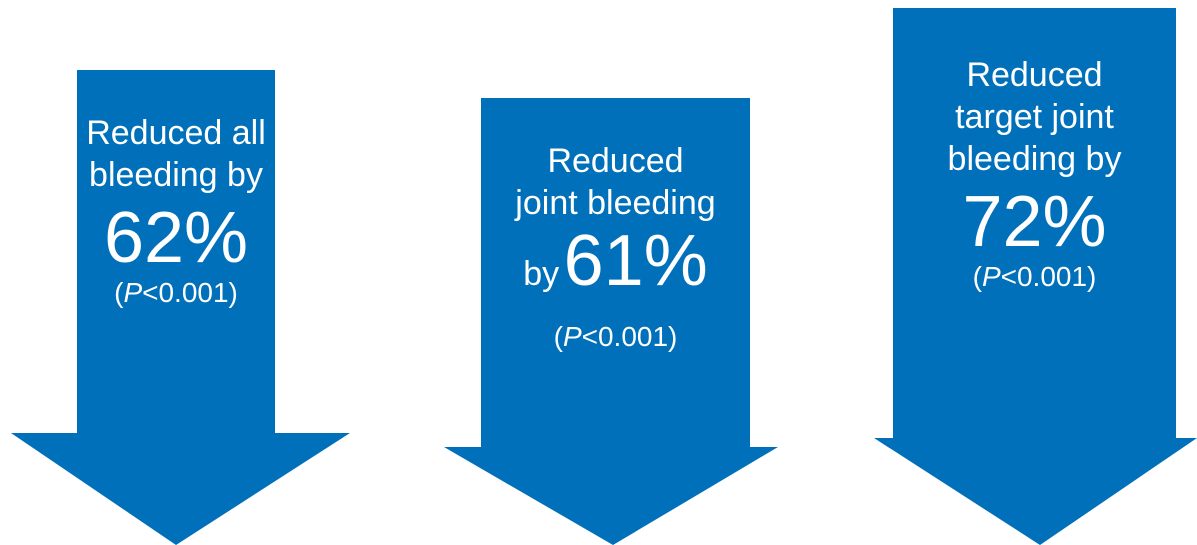 The width and height of the screenshot is (1197, 545). I want to click on percent-reduction: 62%, so click(176, 238).